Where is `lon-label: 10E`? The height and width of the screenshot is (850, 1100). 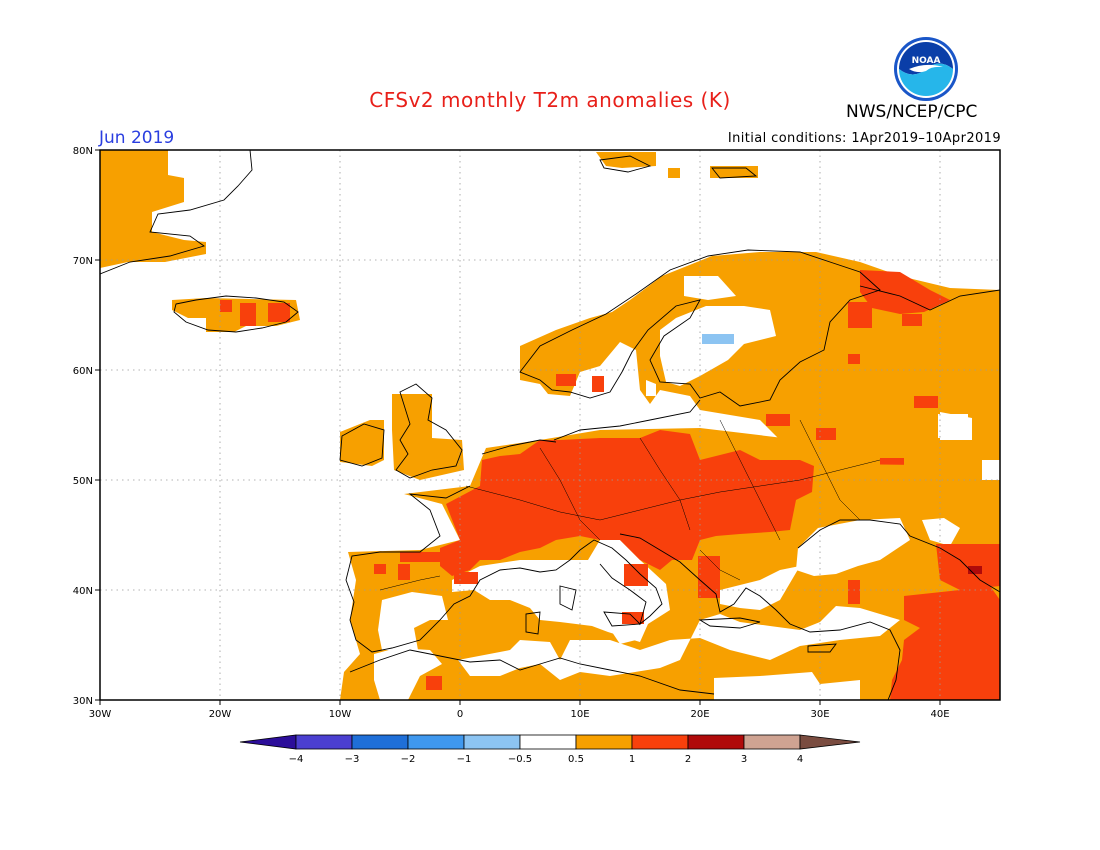 lon-label: 10E is located at coordinates (579, 714).